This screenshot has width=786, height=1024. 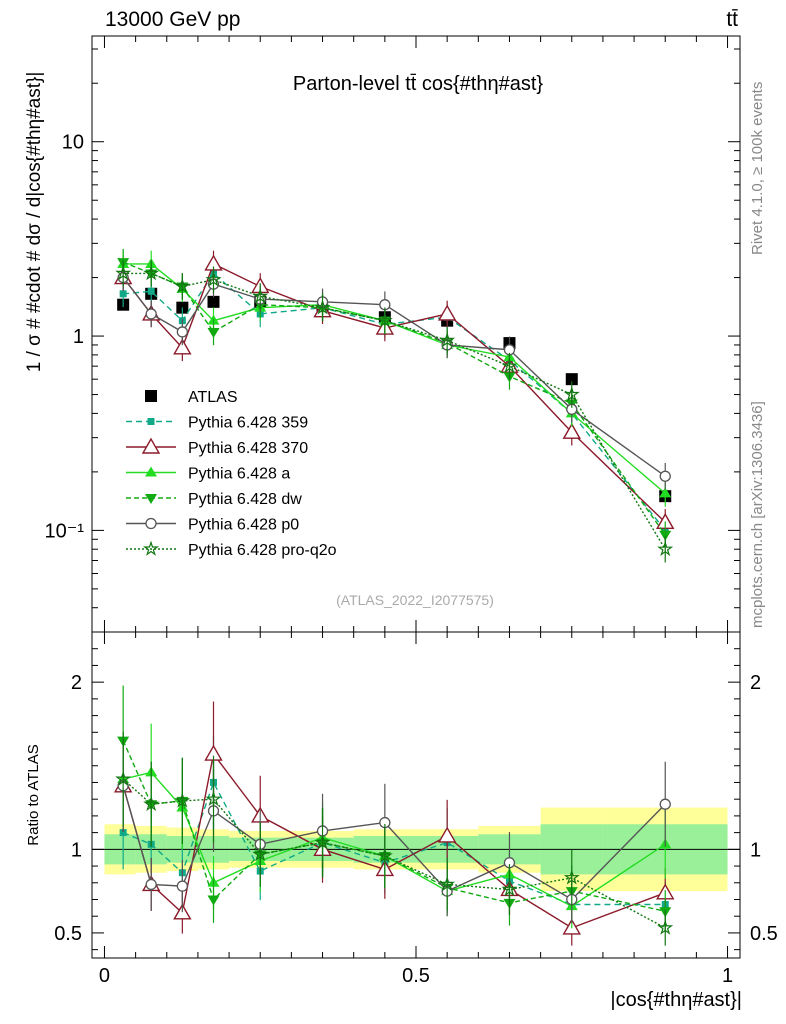 I want to click on legend-label-pp0: Pythia 6.428 p0, so click(x=243, y=525).